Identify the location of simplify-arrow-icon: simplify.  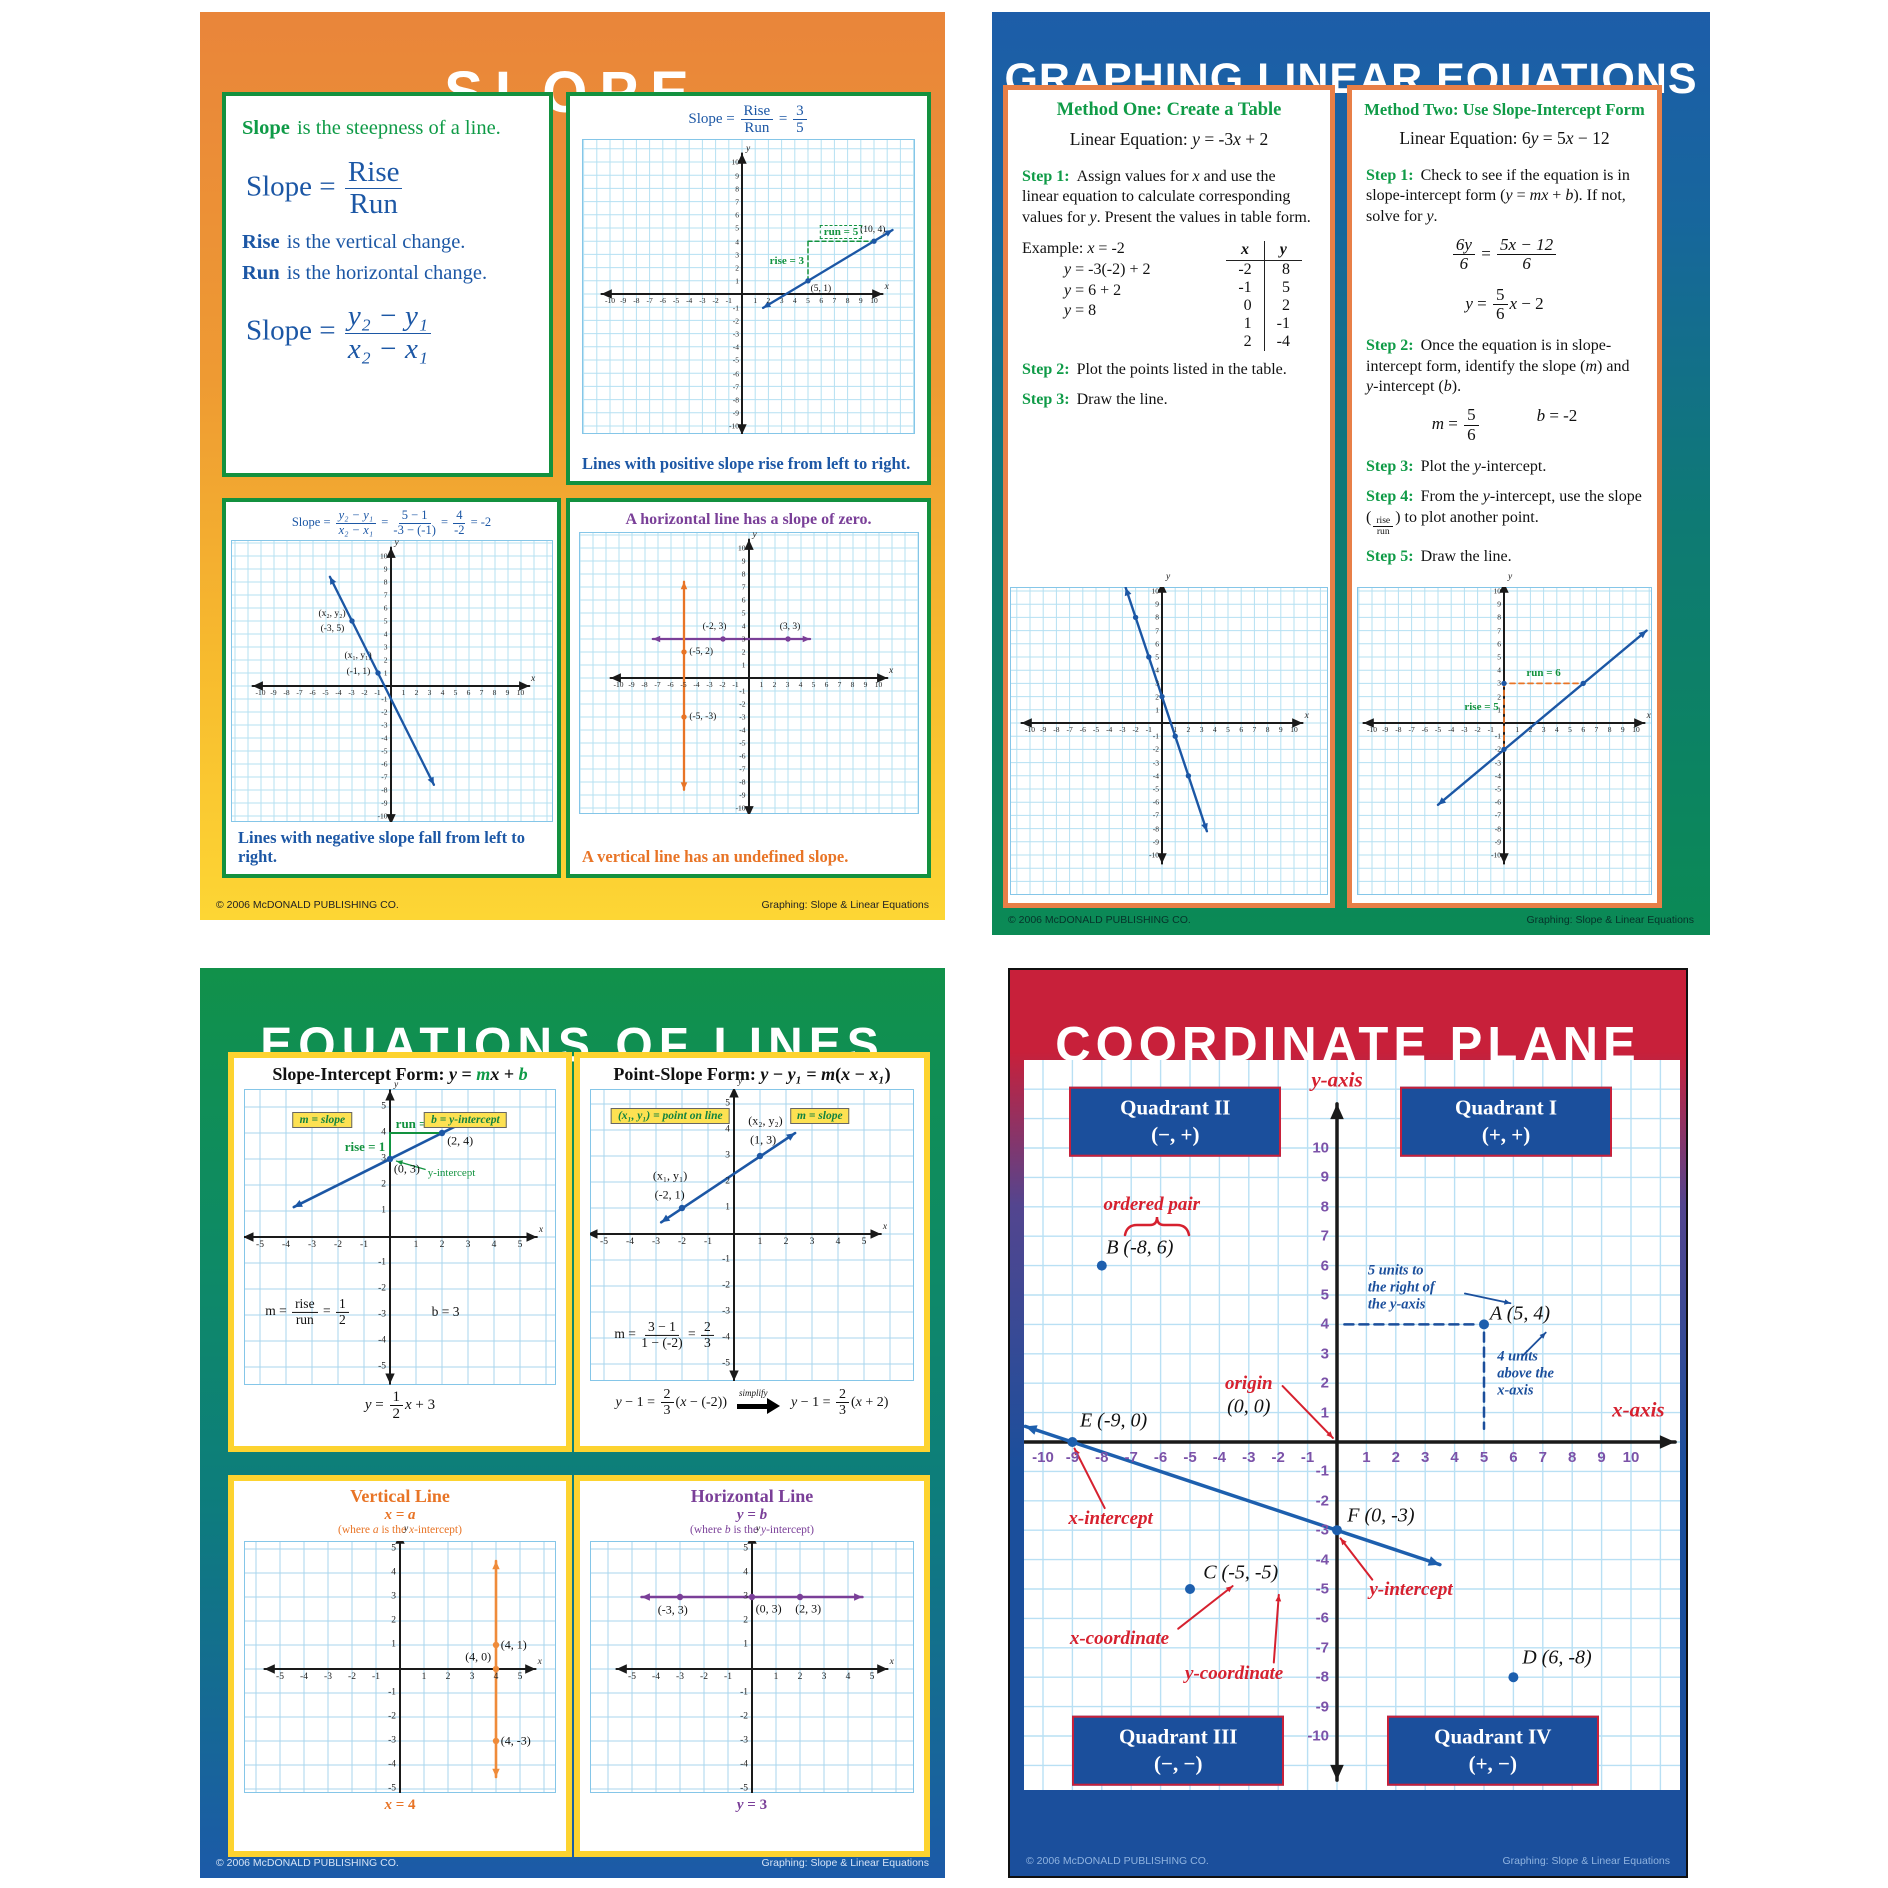
(758, 1402).